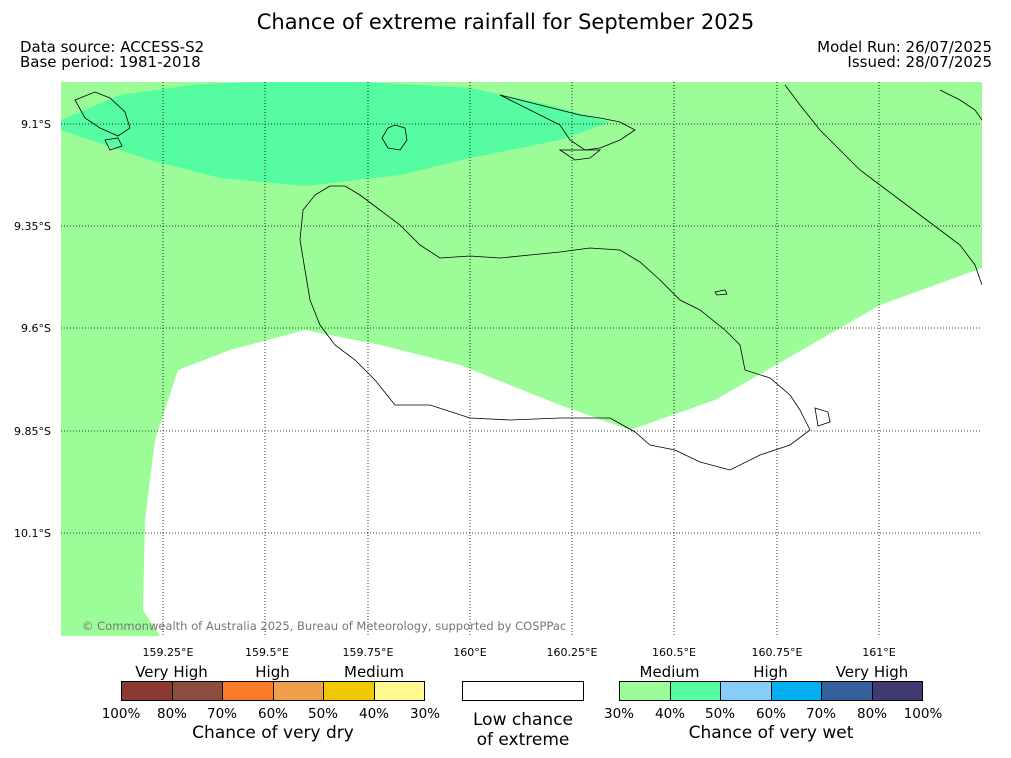  Describe the element at coordinates (523, 720) in the screenshot. I see `legend-low-line1: Low chance` at that location.